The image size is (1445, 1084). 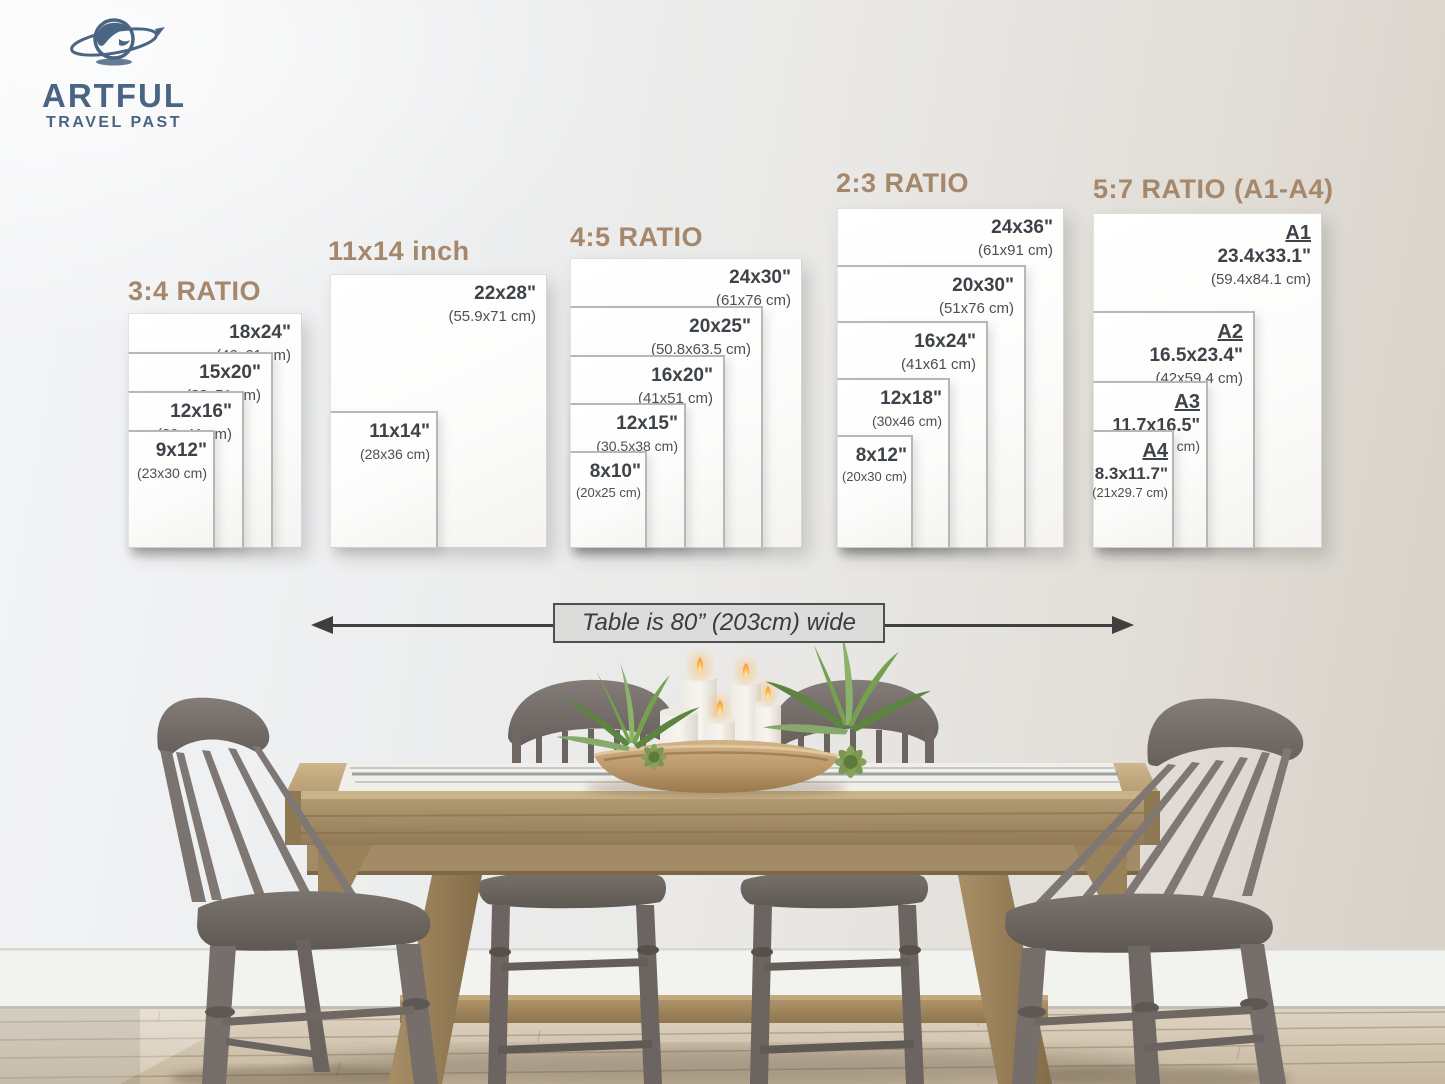 I want to click on size-frame-9x12: 9x12" (23x30 cm), so click(x=171, y=489).